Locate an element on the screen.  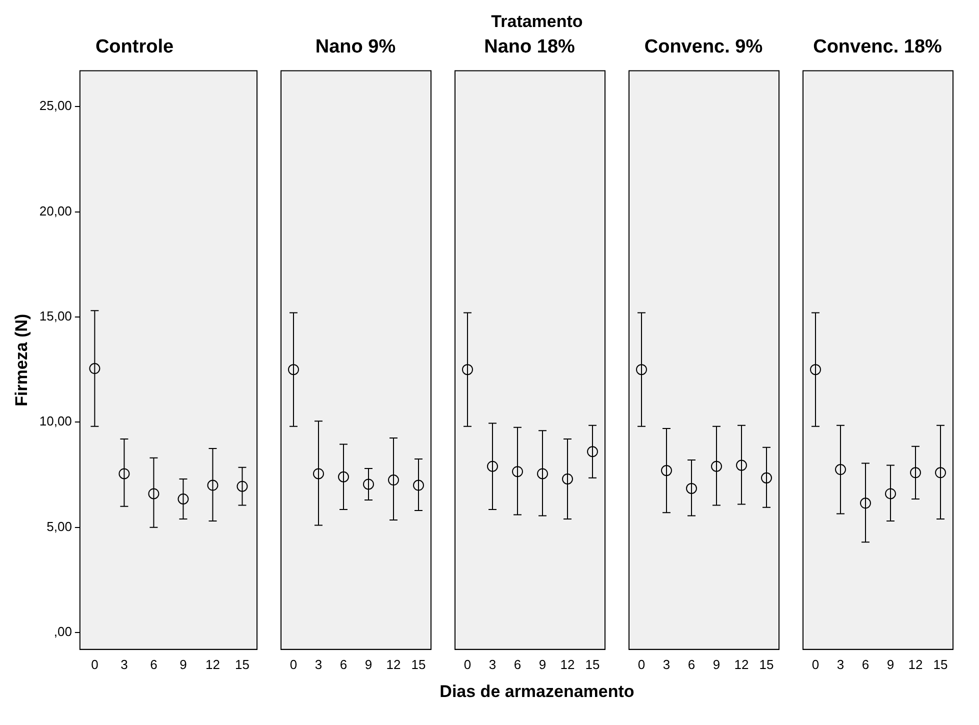
y-tick-label: ,00 is located at coordinates (63, 632).